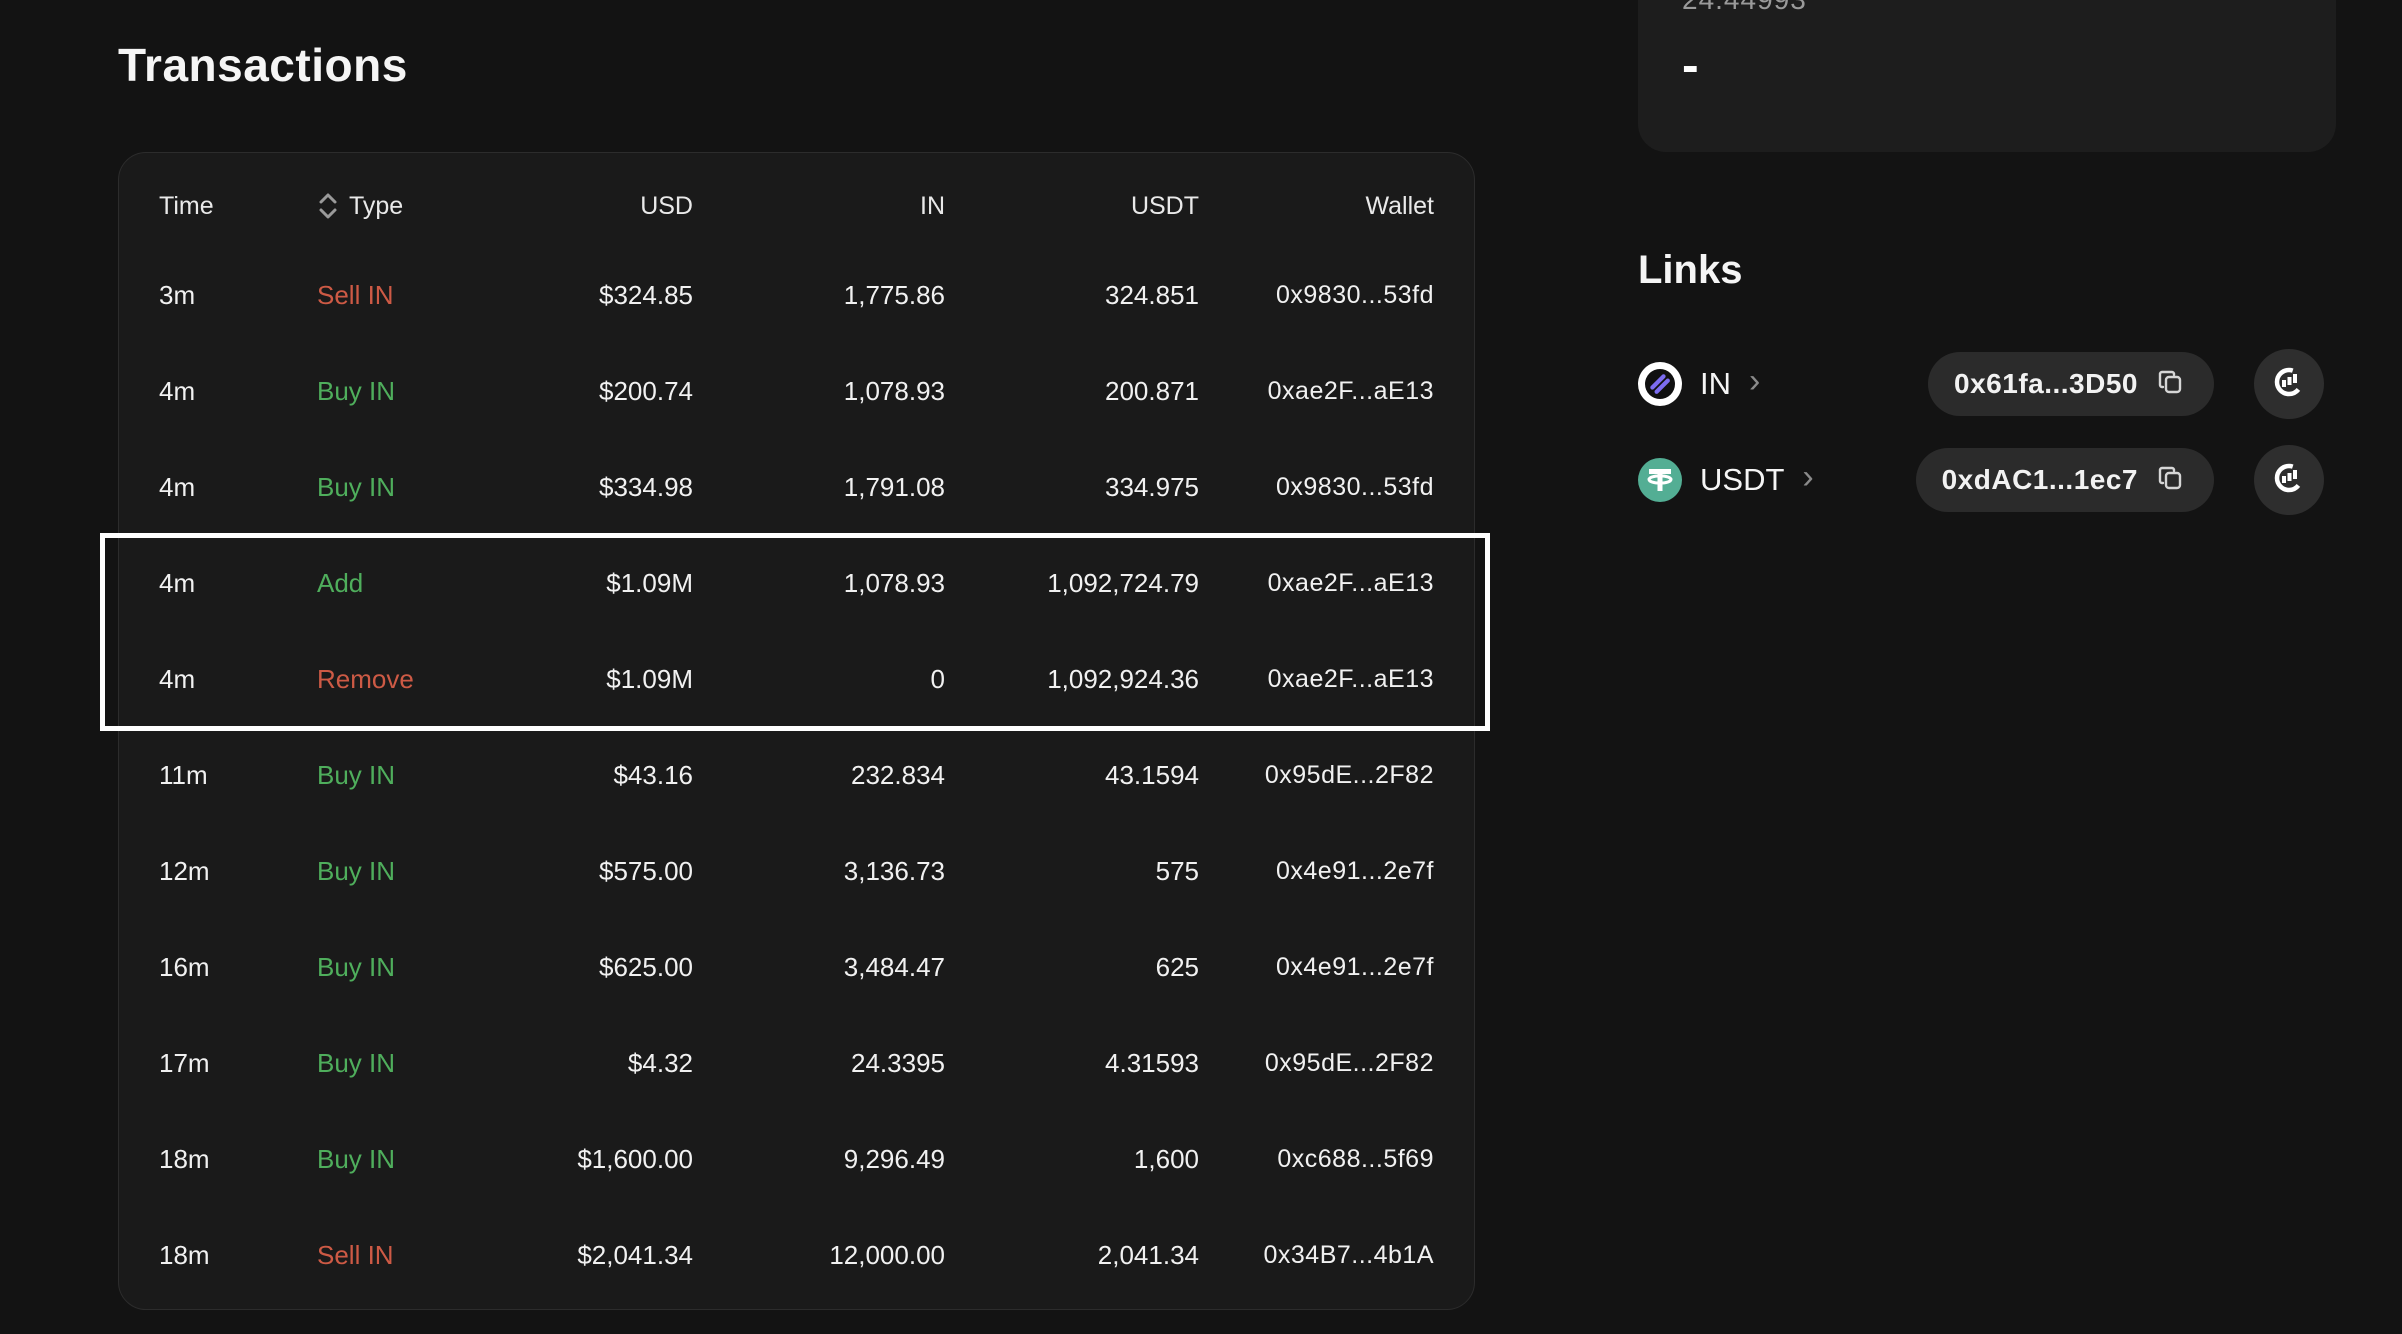 The width and height of the screenshot is (2402, 1334). I want to click on links-section: Links IN › 0x61fa...3D50, so click(1988, 382).